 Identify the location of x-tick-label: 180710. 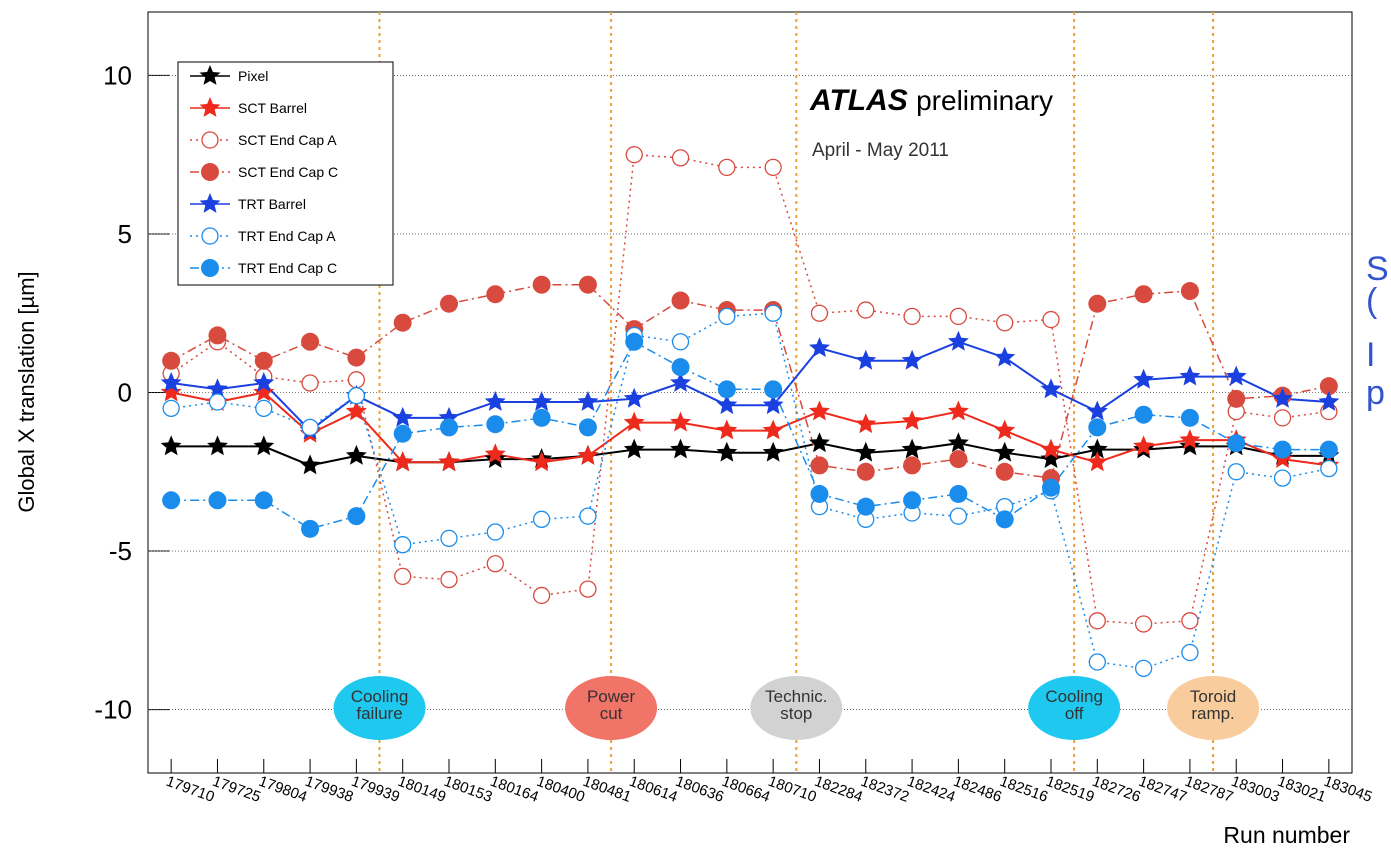
(792, 789).